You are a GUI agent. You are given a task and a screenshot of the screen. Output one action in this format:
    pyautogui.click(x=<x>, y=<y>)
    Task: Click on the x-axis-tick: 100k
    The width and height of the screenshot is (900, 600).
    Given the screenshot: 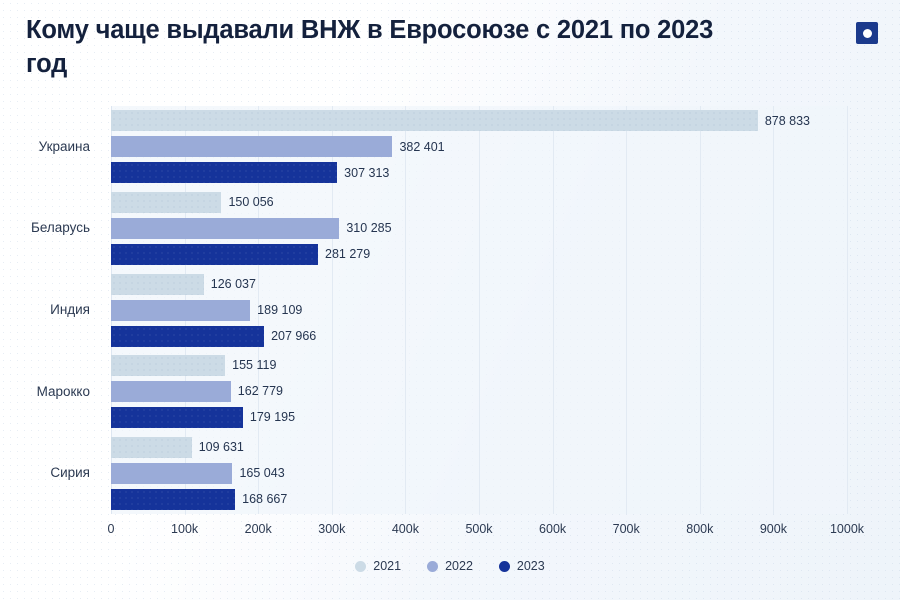 What is the action you would take?
    pyautogui.click(x=185, y=529)
    